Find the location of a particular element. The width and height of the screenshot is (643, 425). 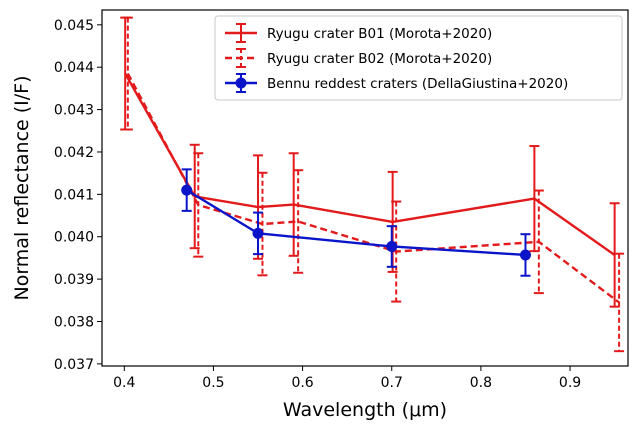

y-tick-label: 0.044 is located at coordinates (74, 68).